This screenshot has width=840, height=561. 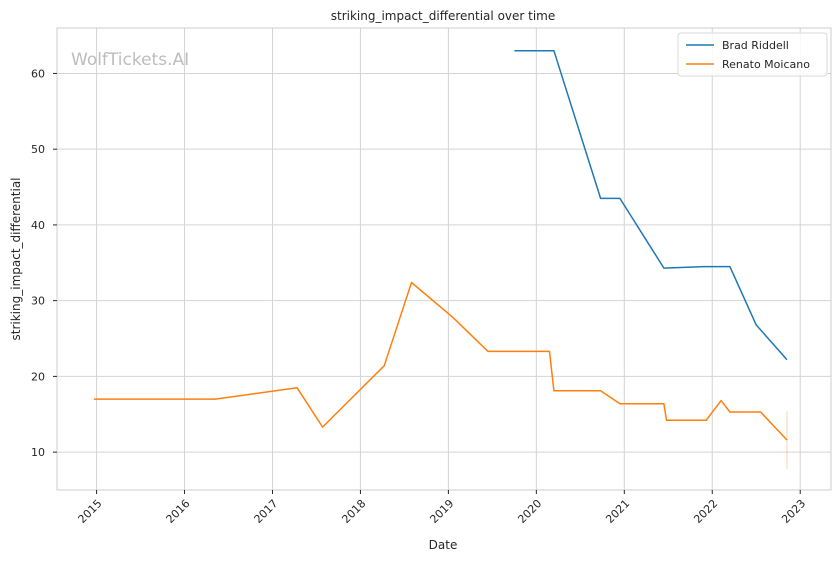 What do you see at coordinates (38, 376) in the screenshot?
I see `y-tick-label-20: 20` at bounding box center [38, 376].